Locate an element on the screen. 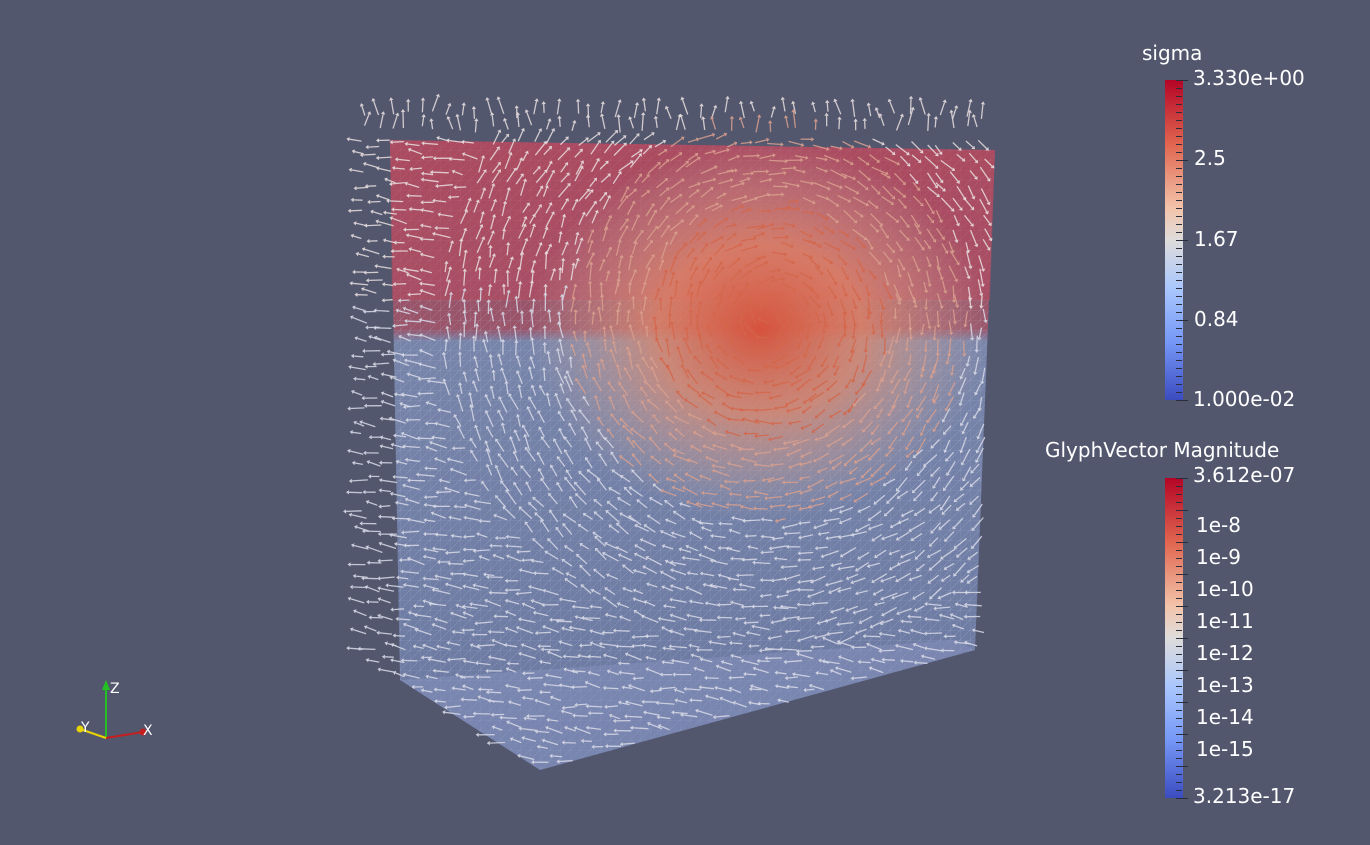  glyph-label-min: 3.213e-17 is located at coordinates (1244, 796).